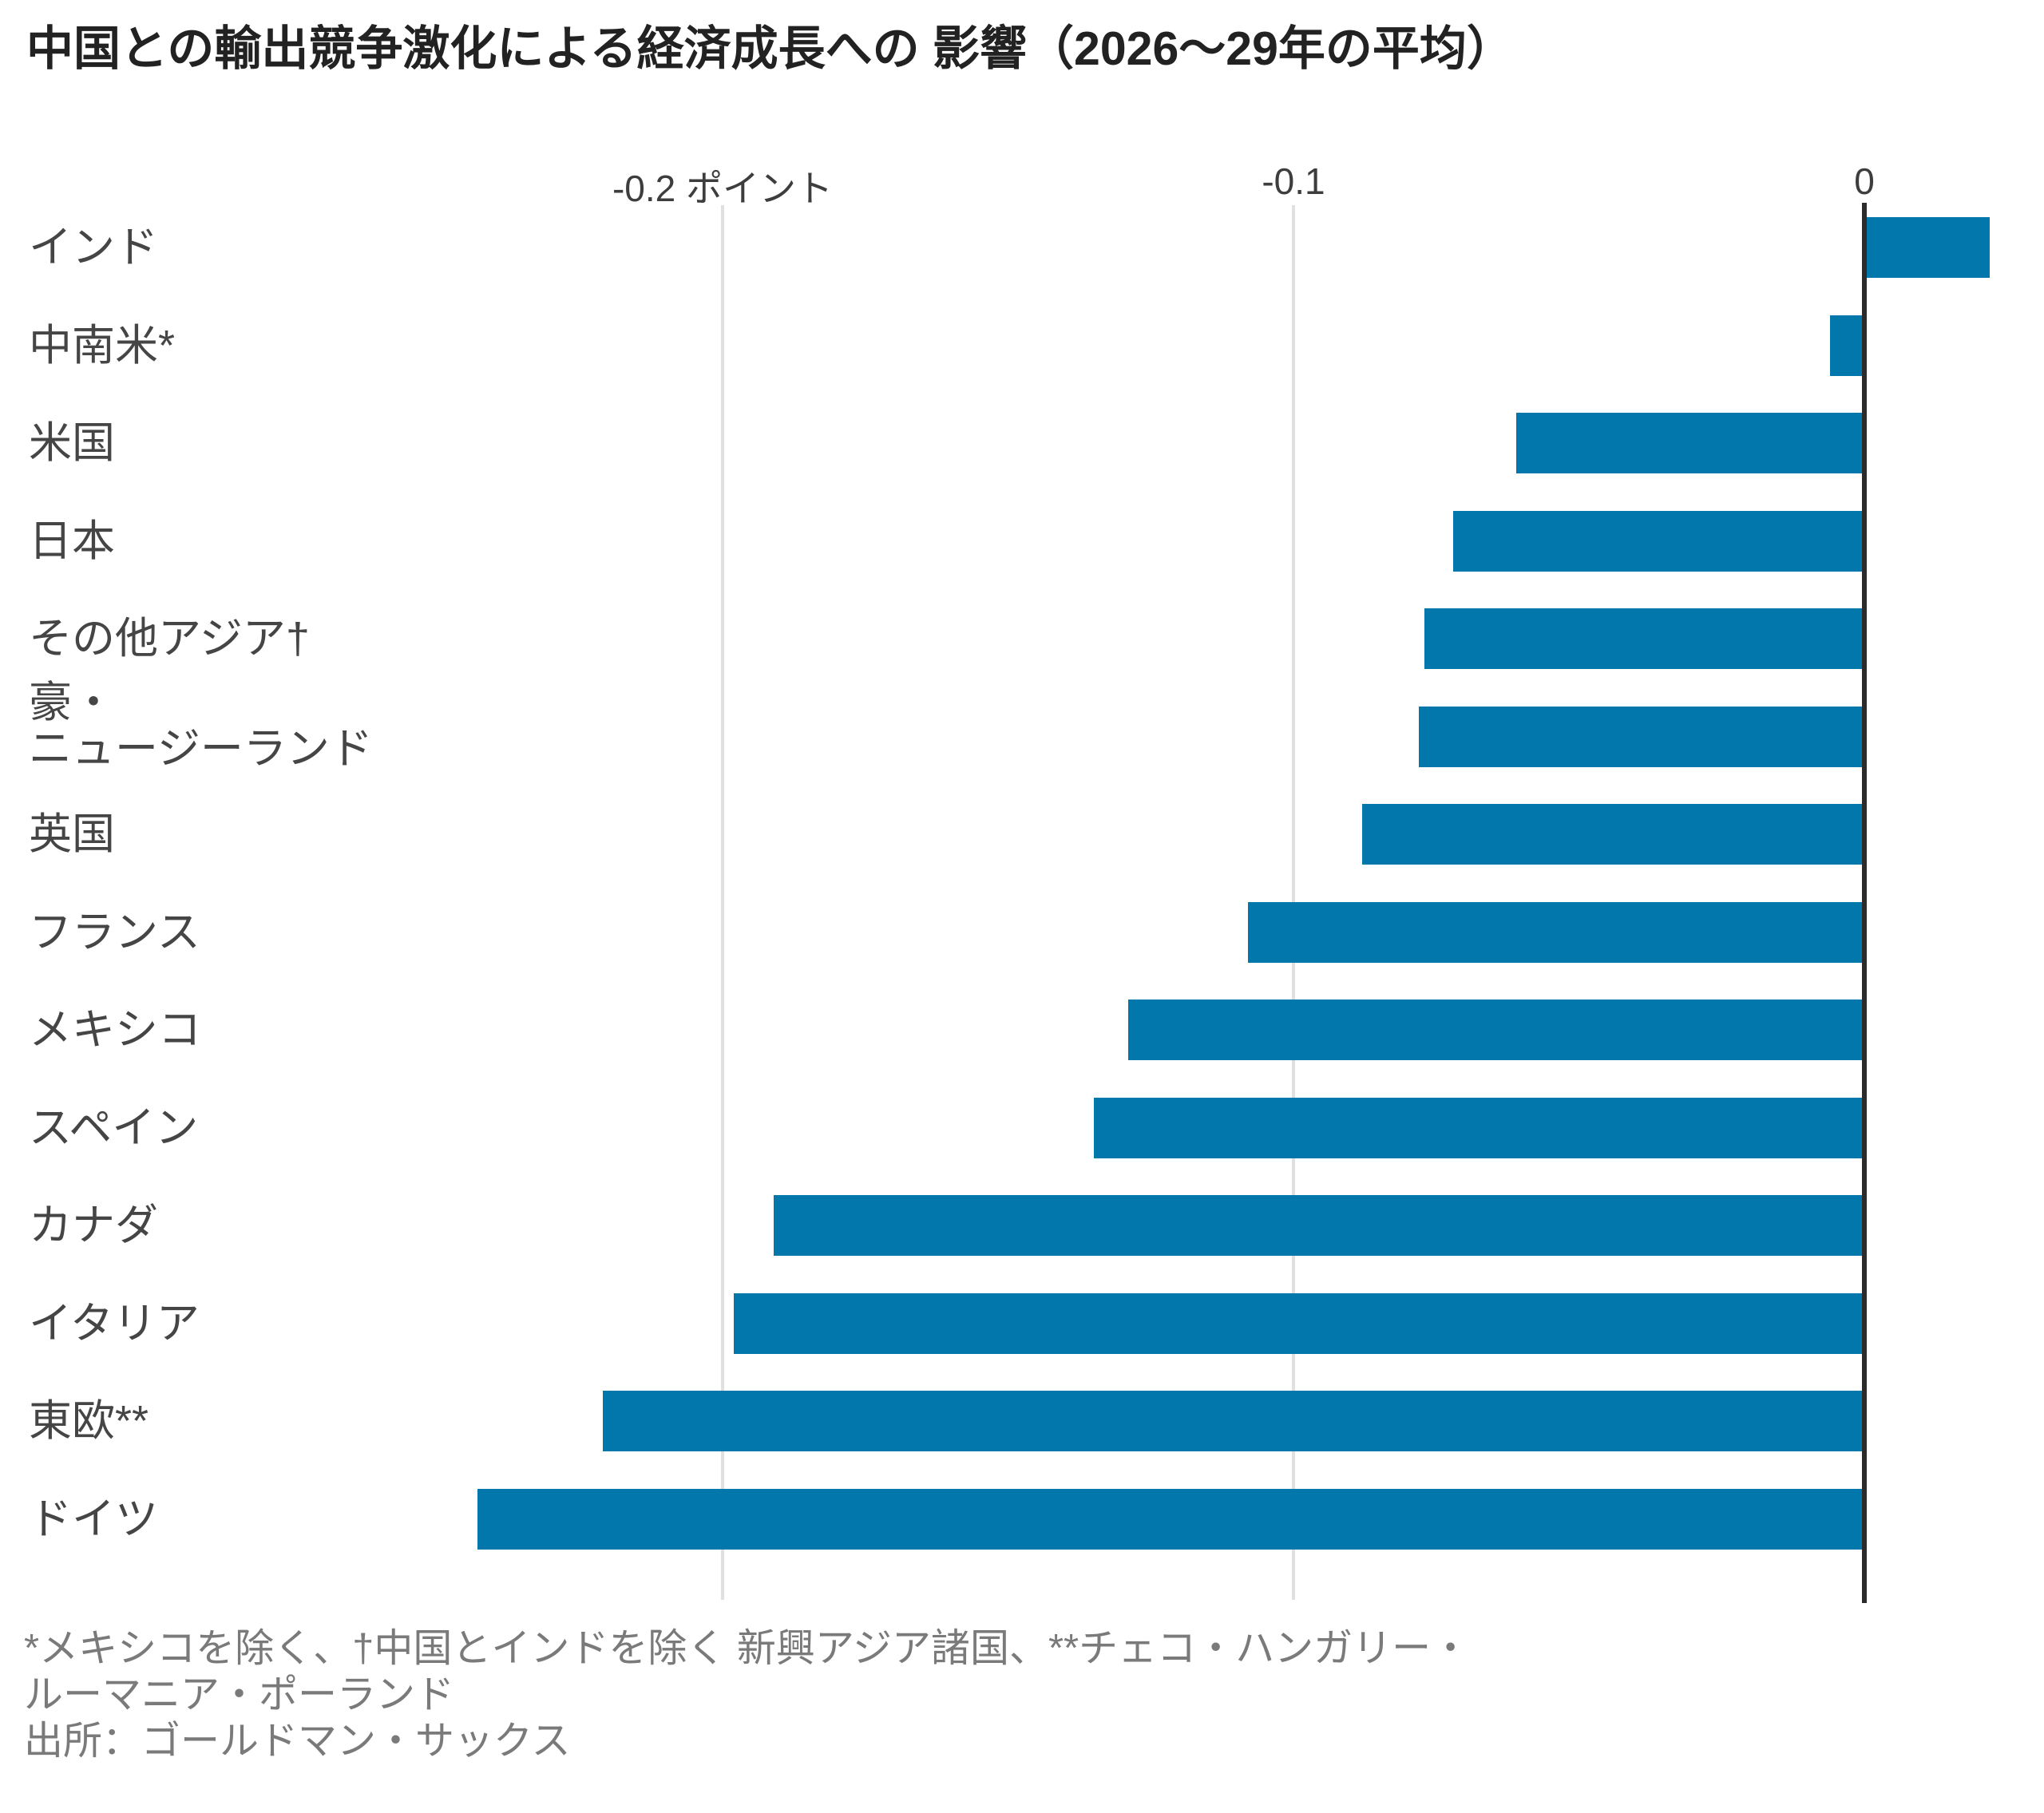  Describe the element at coordinates (723, 188) in the screenshot. I see `x-tick-label: -0.2 ポイント` at that location.